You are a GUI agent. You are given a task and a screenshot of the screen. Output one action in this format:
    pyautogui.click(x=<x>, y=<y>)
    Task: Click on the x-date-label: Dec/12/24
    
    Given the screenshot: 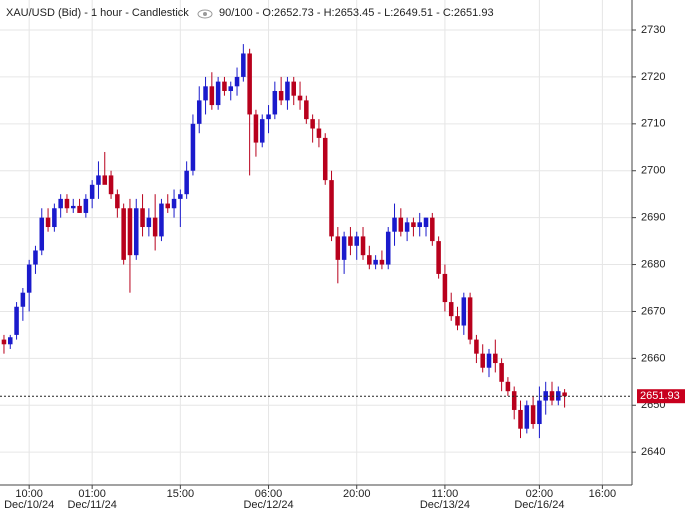 What is the action you would take?
    pyautogui.click(x=268, y=503)
    